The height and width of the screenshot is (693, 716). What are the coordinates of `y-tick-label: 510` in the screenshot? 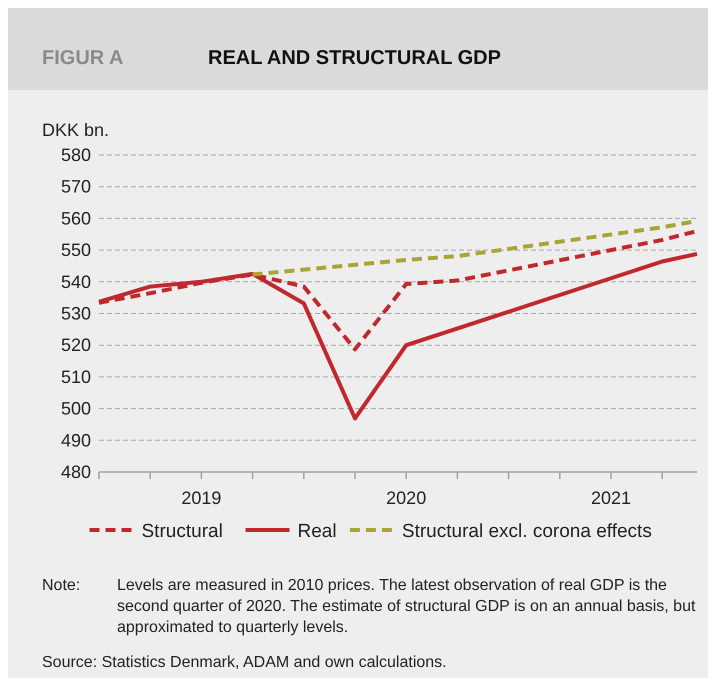 It's located at (75, 376).